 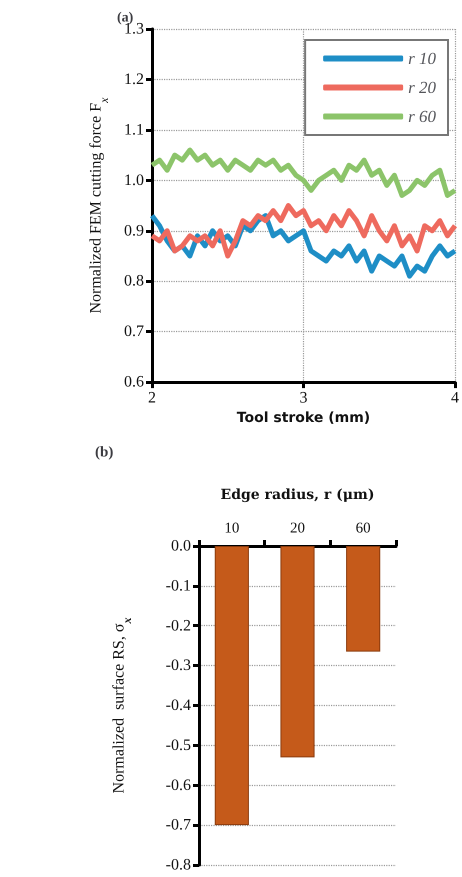 What do you see at coordinates (178, 585) in the screenshot?
I see `y-tick-label: -0.1` at bounding box center [178, 585].